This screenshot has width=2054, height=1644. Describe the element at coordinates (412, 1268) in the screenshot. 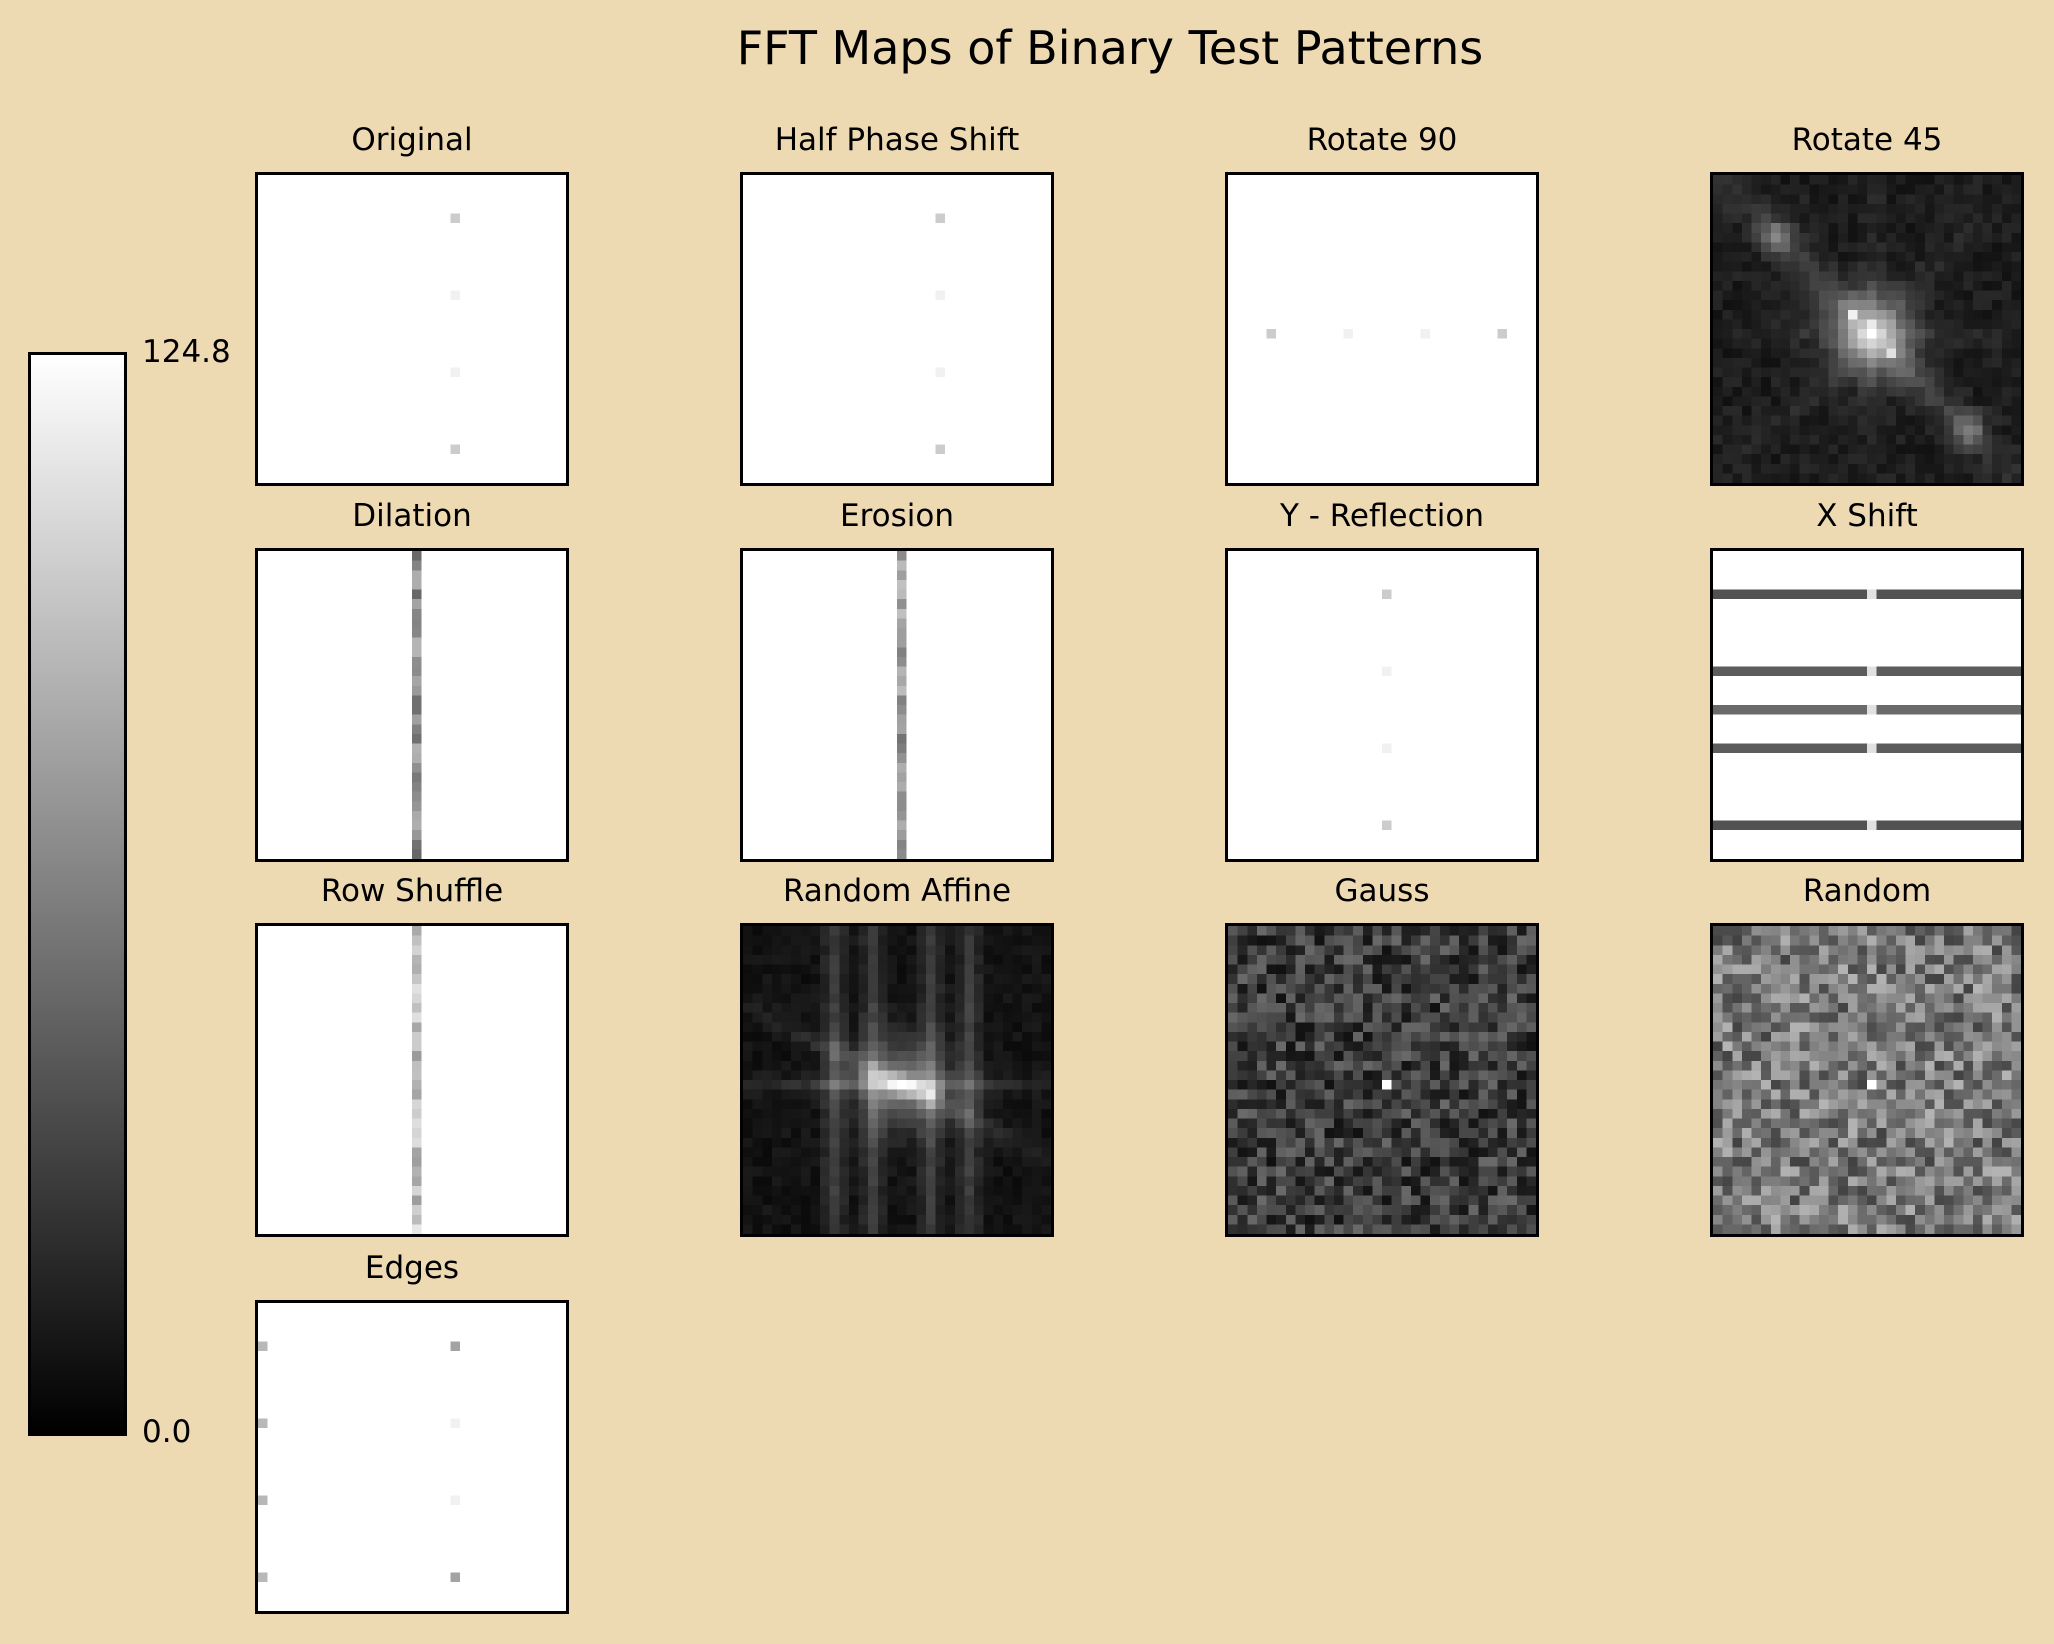

I see `panel-title-edges: Edges` at that location.